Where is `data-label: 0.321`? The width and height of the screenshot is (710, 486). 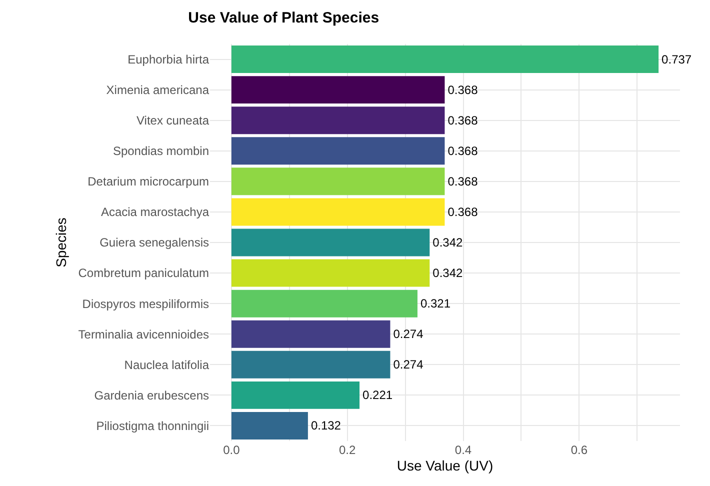
data-label: 0.321 is located at coordinates (435, 303).